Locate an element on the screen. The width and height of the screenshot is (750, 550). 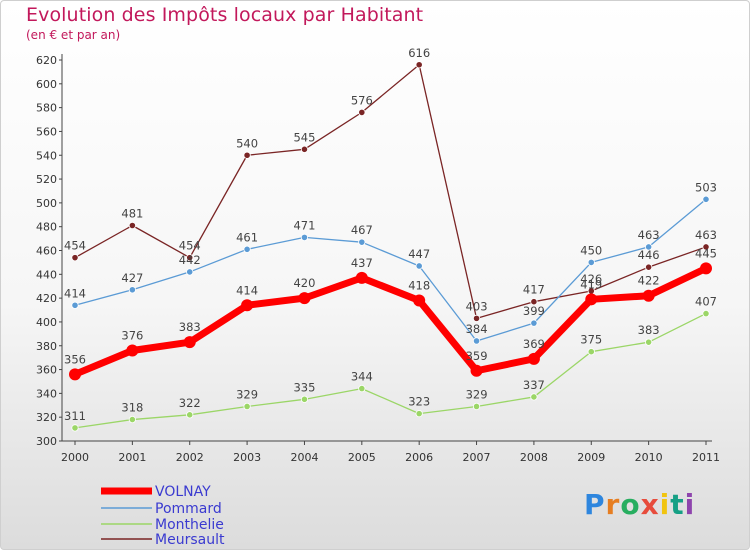
data-label: 376 is located at coordinates (132, 336).